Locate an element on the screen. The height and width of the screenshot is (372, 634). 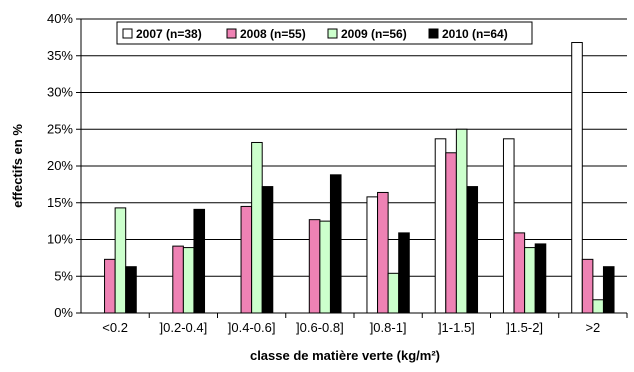
legend-box is located at coordinates (324, 33).